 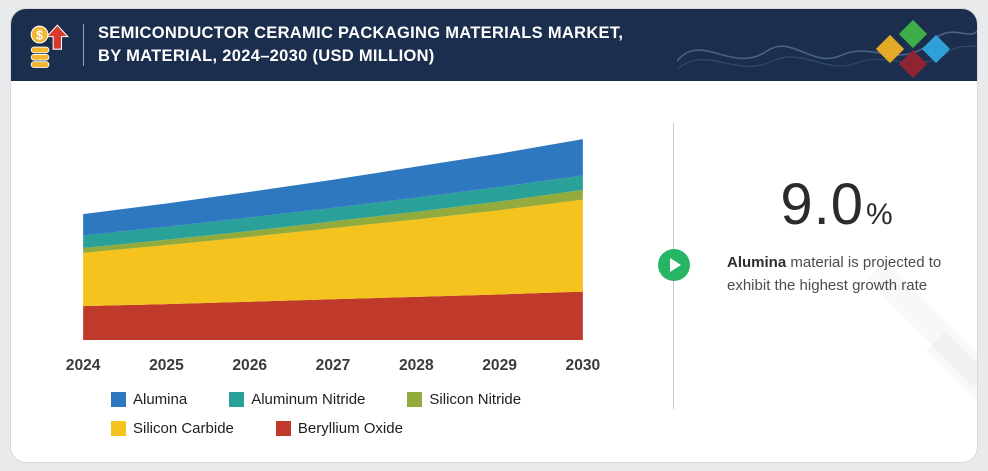 I want to click on area-alumina, so click(x=333, y=187).